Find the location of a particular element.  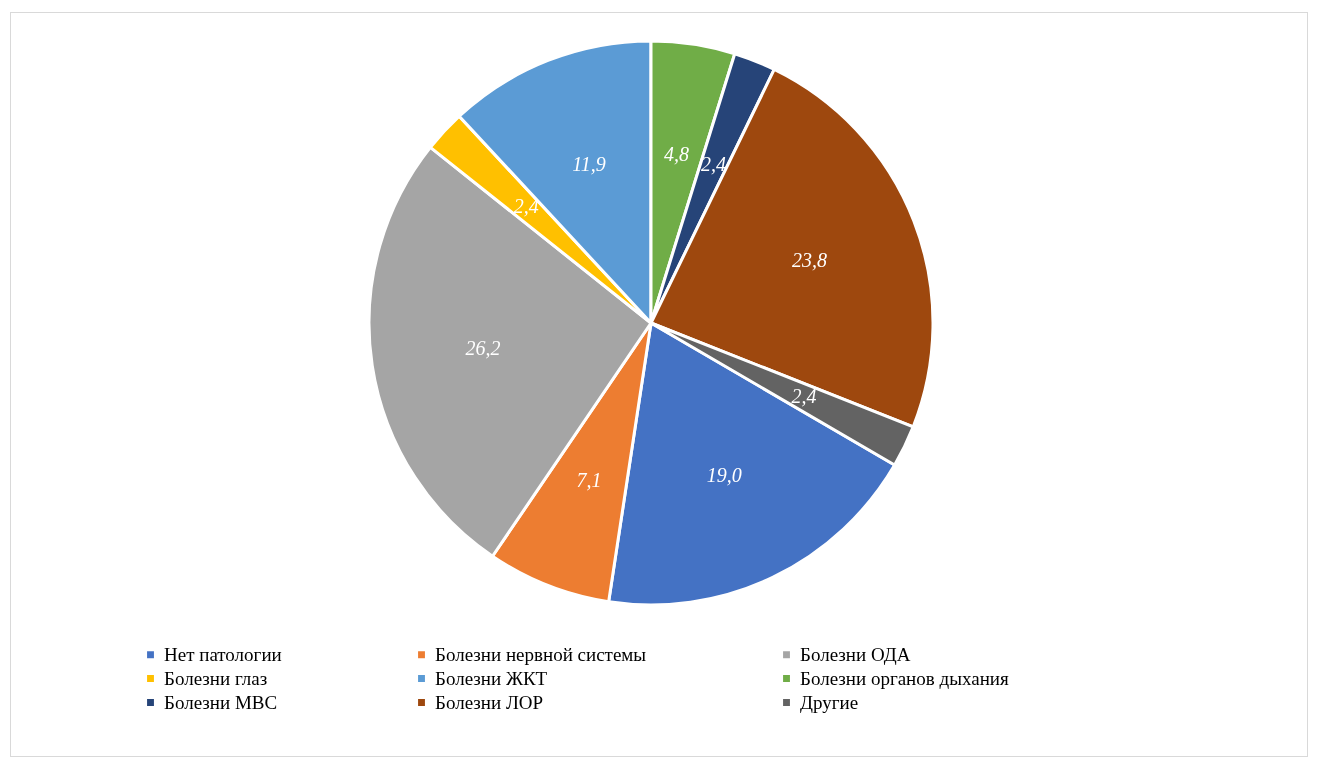

legend-label: Другие is located at coordinates (829, 702).